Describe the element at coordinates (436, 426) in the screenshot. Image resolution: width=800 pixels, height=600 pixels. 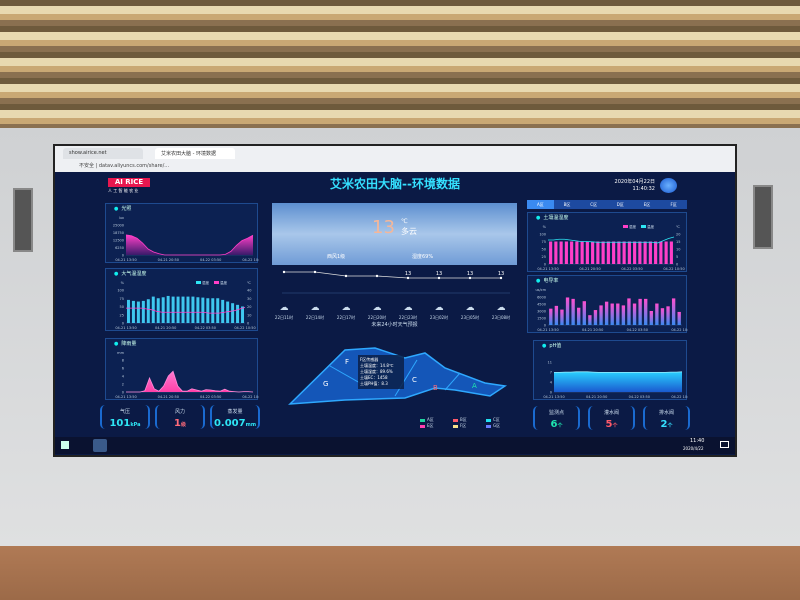
I see `map-legend-item: E区` at that location.